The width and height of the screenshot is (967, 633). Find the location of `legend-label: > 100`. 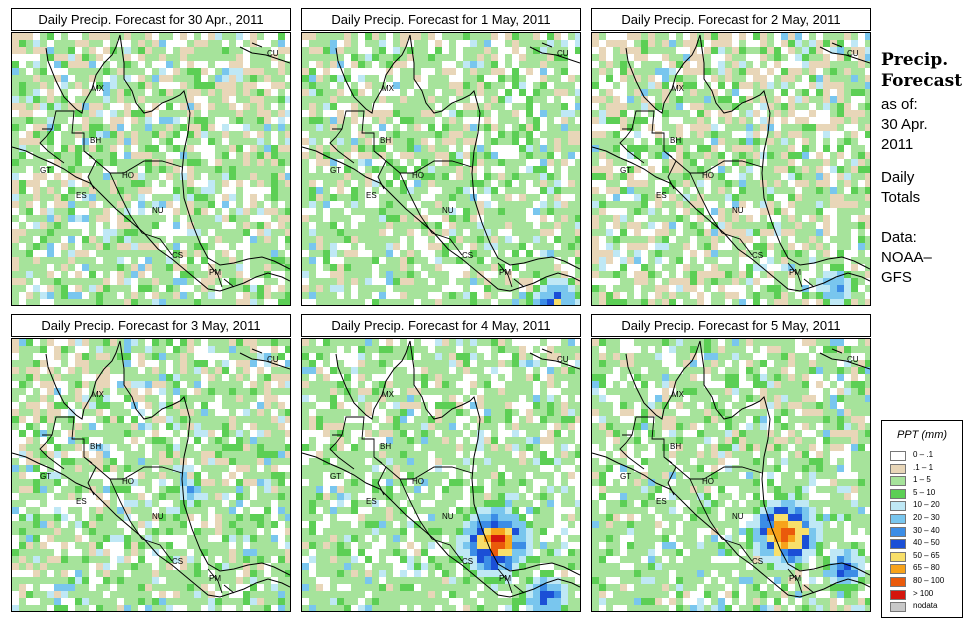

legend-label: > 100 is located at coordinates (923, 593).